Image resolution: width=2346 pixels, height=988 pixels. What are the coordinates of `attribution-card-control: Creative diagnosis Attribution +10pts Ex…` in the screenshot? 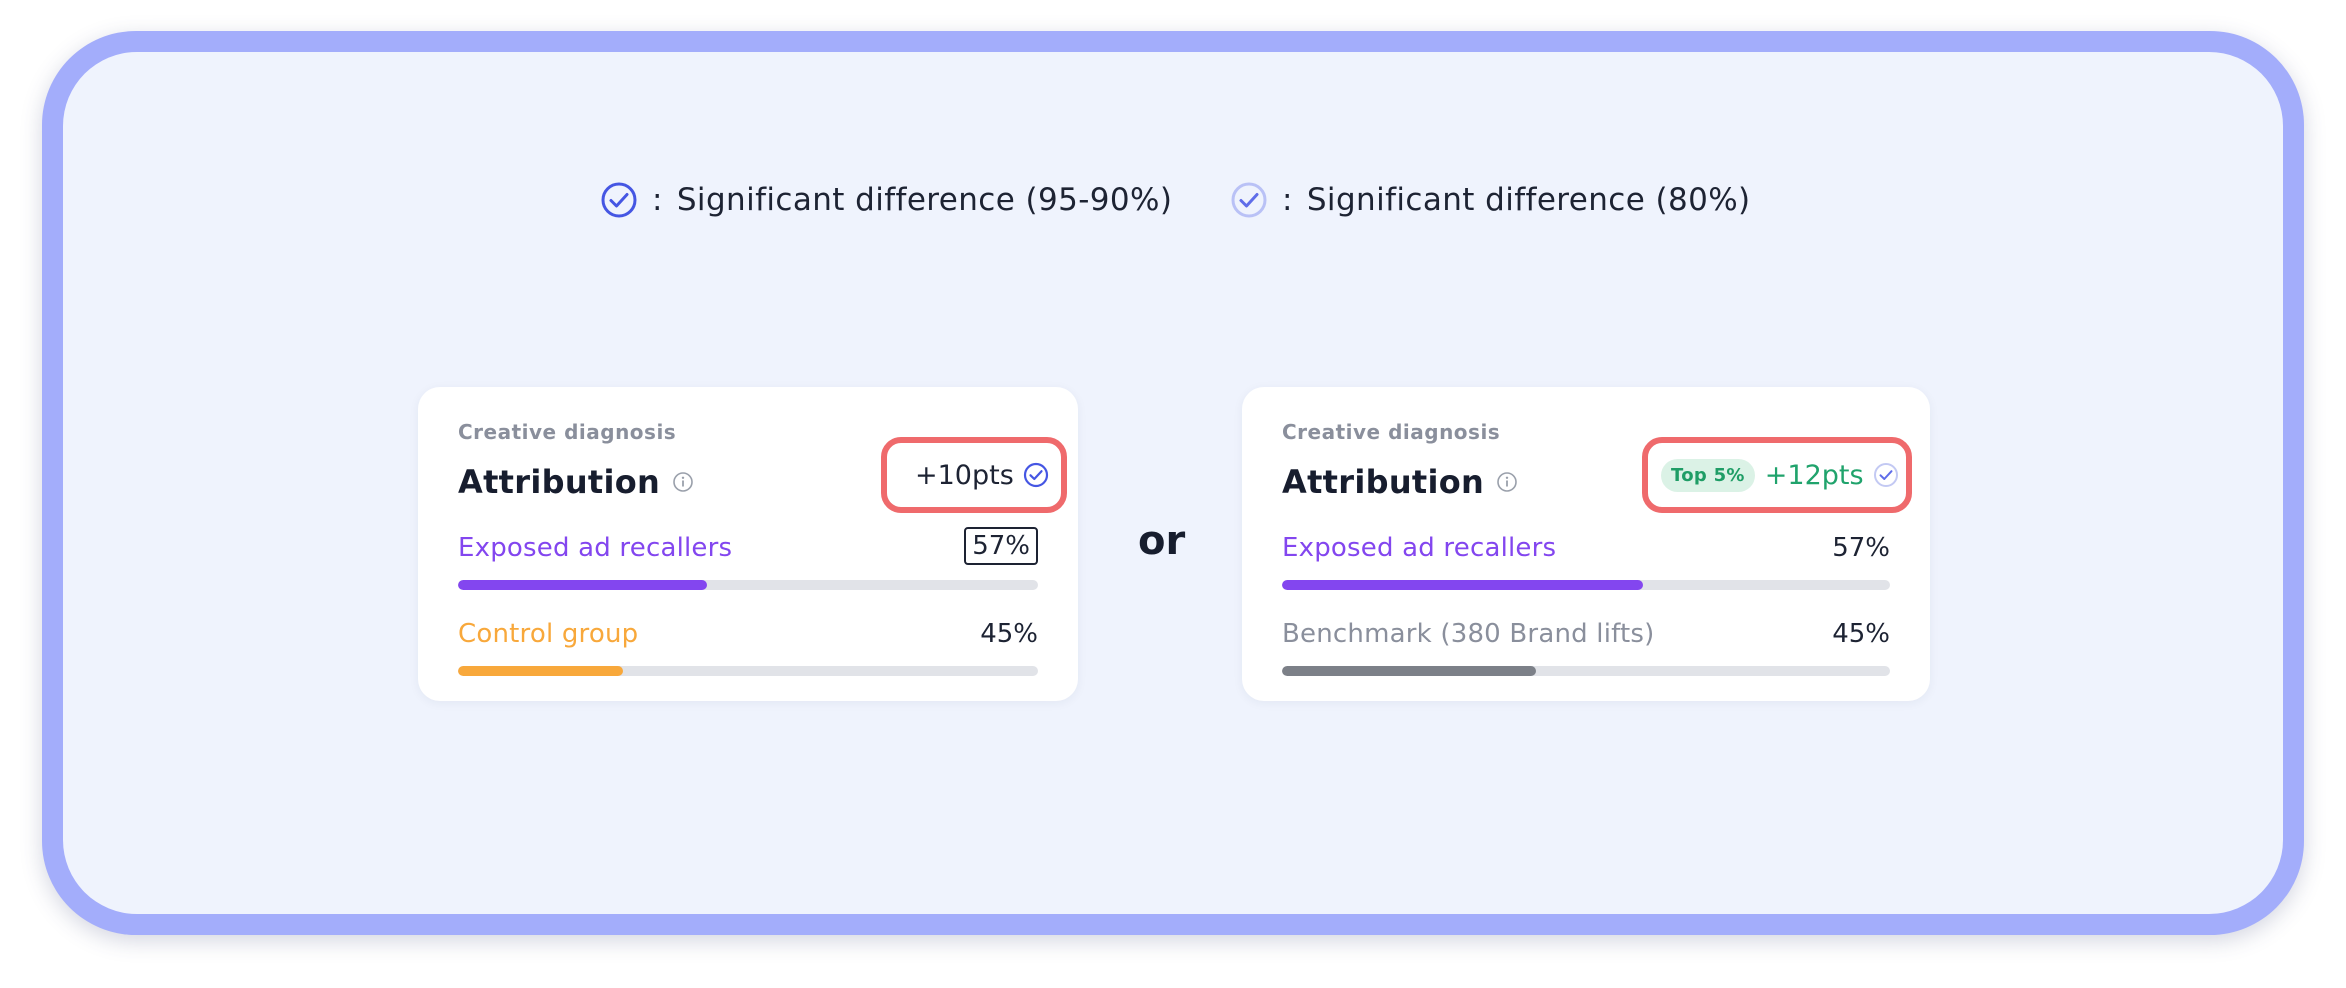 It's located at (748, 544).